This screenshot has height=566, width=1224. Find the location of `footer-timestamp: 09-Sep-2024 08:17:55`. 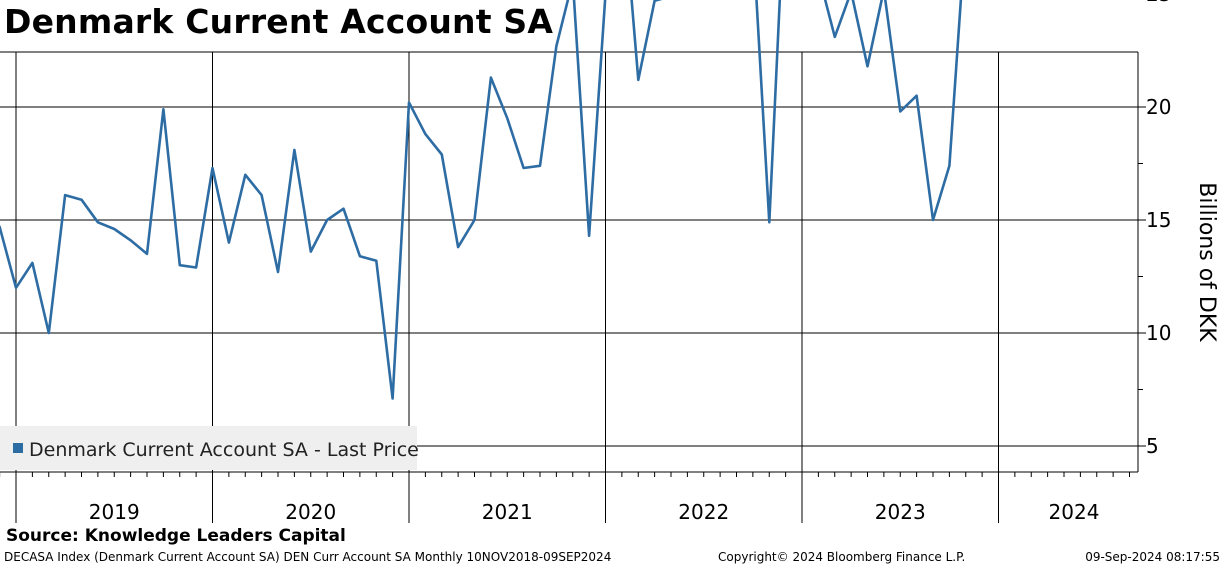

footer-timestamp: 09-Sep-2024 08:17:55 is located at coordinates (1152, 557).